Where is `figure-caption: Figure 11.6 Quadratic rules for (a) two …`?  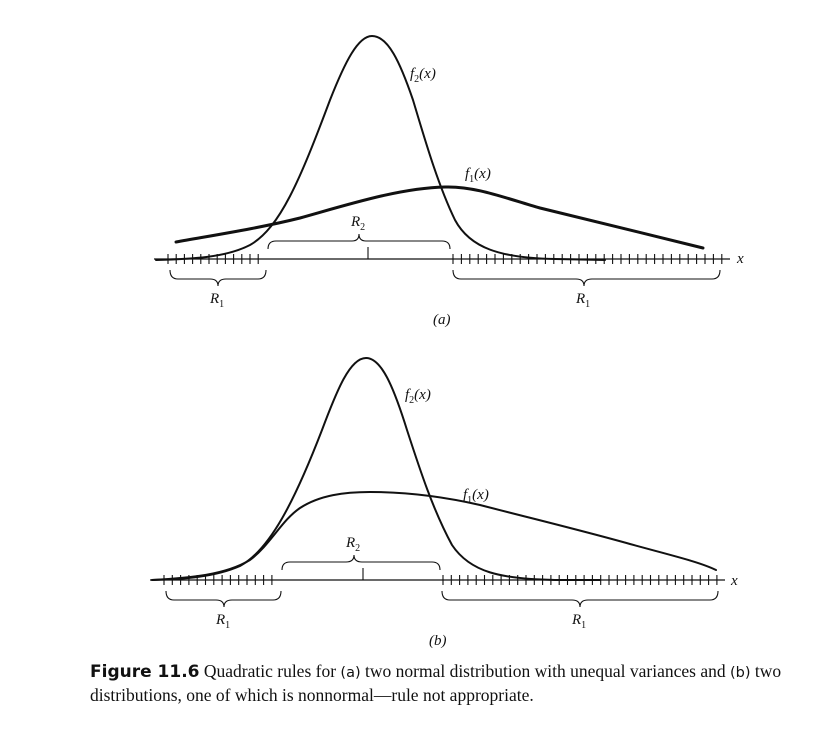
figure-caption: Figure 11.6 Quadratic rules for (a) two … is located at coordinates (440, 683).